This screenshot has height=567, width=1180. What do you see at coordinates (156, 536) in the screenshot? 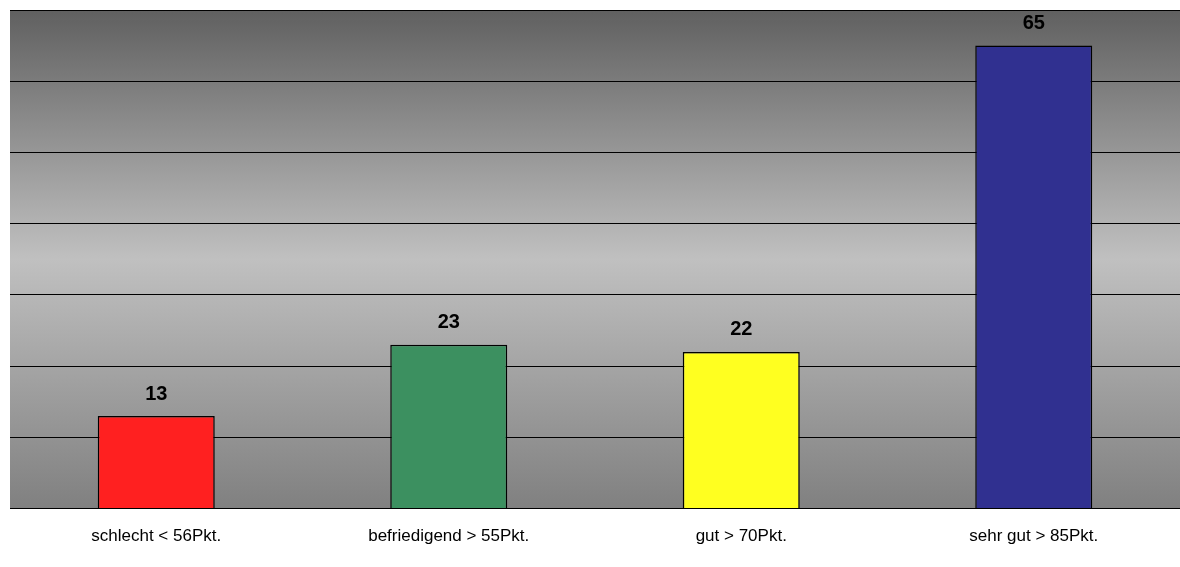
I see `x-tick-label: schlecht < 56Pkt.` at bounding box center [156, 536].